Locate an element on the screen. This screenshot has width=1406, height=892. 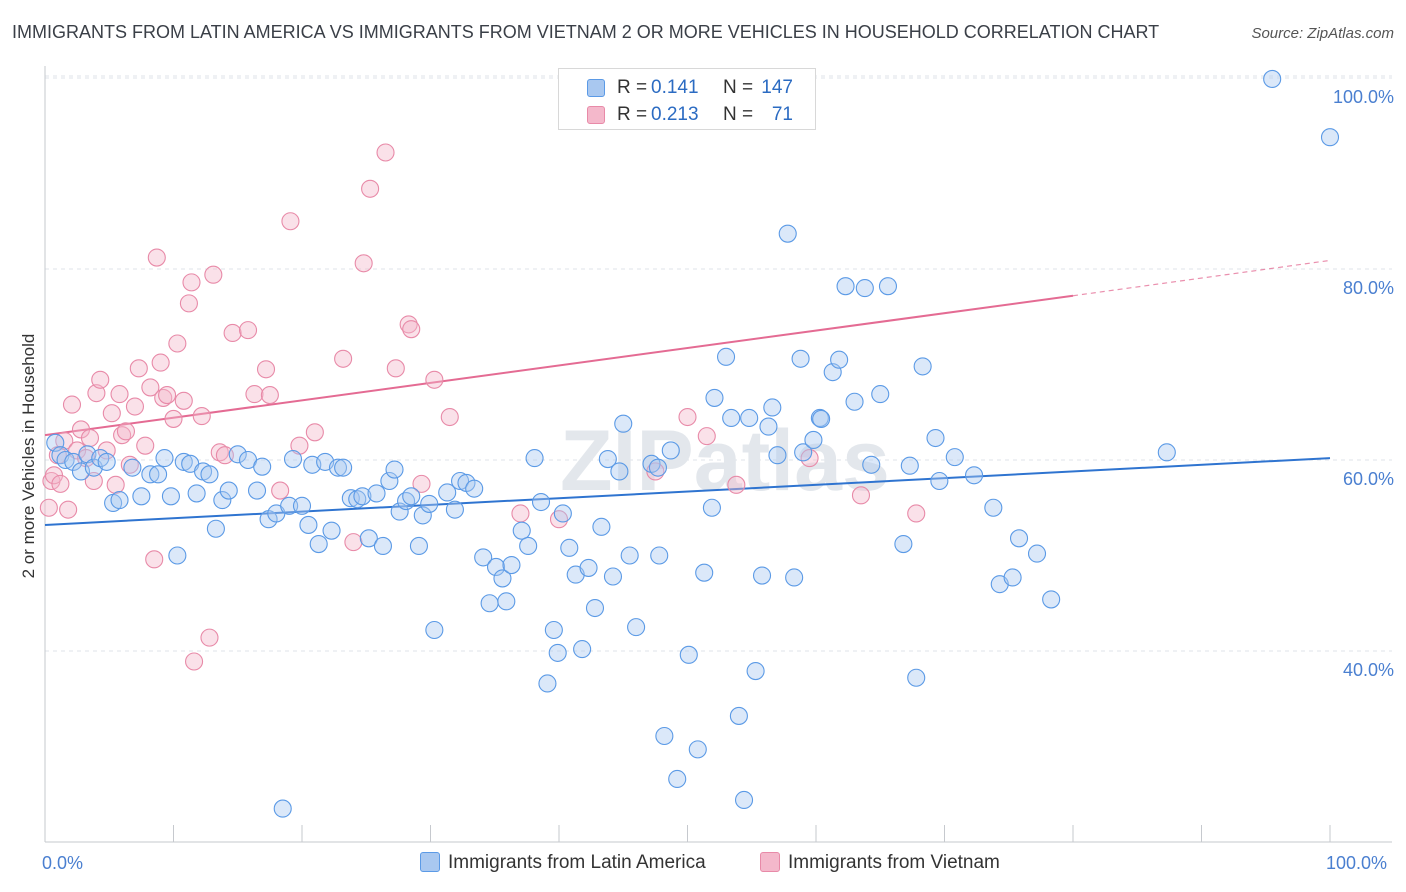
source-label: Source: ZipAtlas.com is located at coordinates (1322, 33).